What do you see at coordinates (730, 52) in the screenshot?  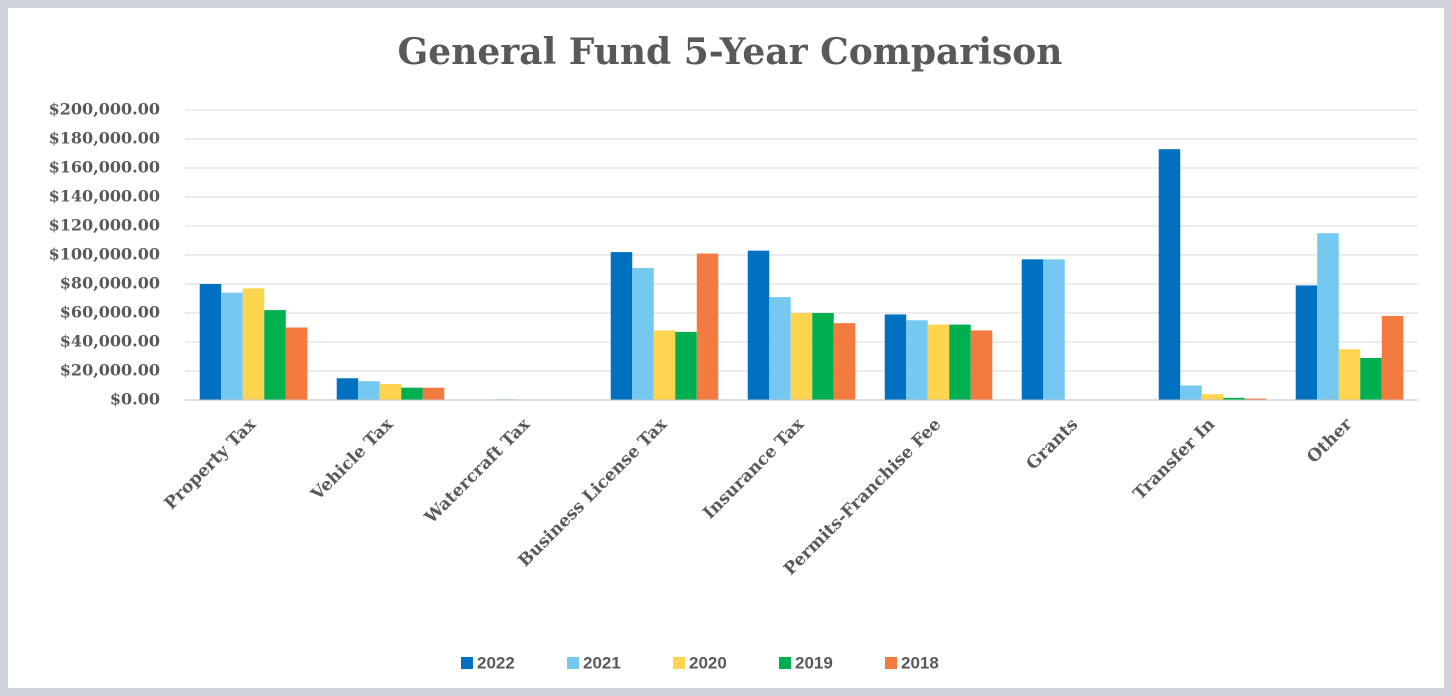 I see `chart-title: General Fund 5-Year Comparison` at bounding box center [730, 52].